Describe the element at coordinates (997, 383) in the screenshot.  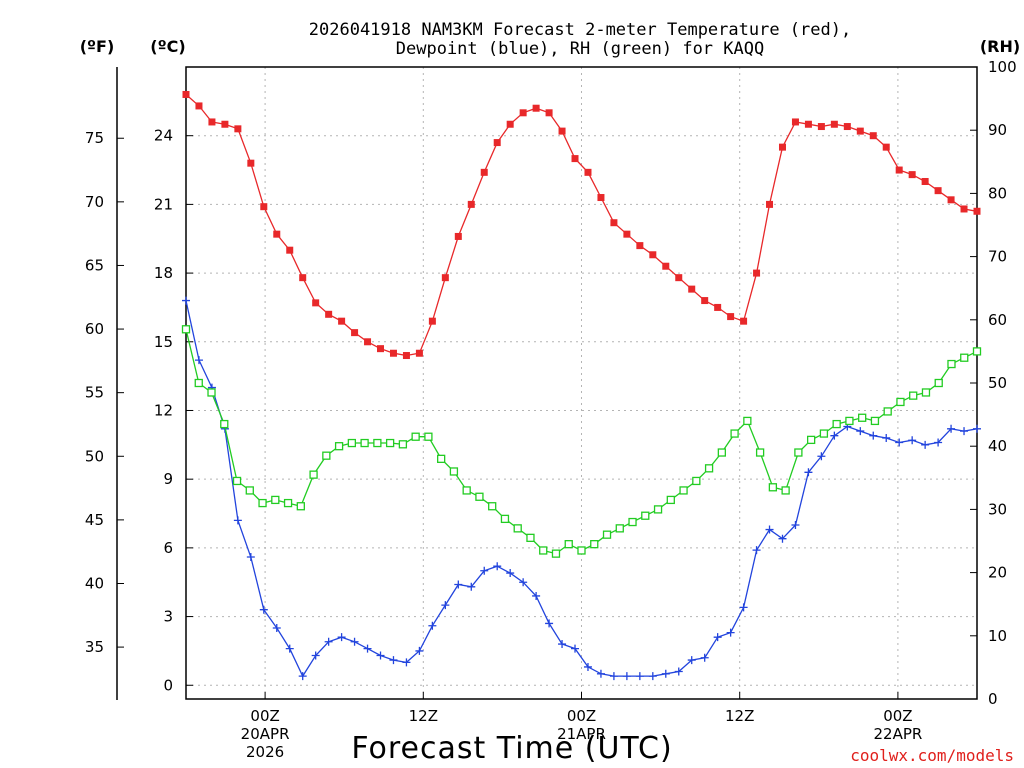
I see `rh-tick-label: 50` at that location.